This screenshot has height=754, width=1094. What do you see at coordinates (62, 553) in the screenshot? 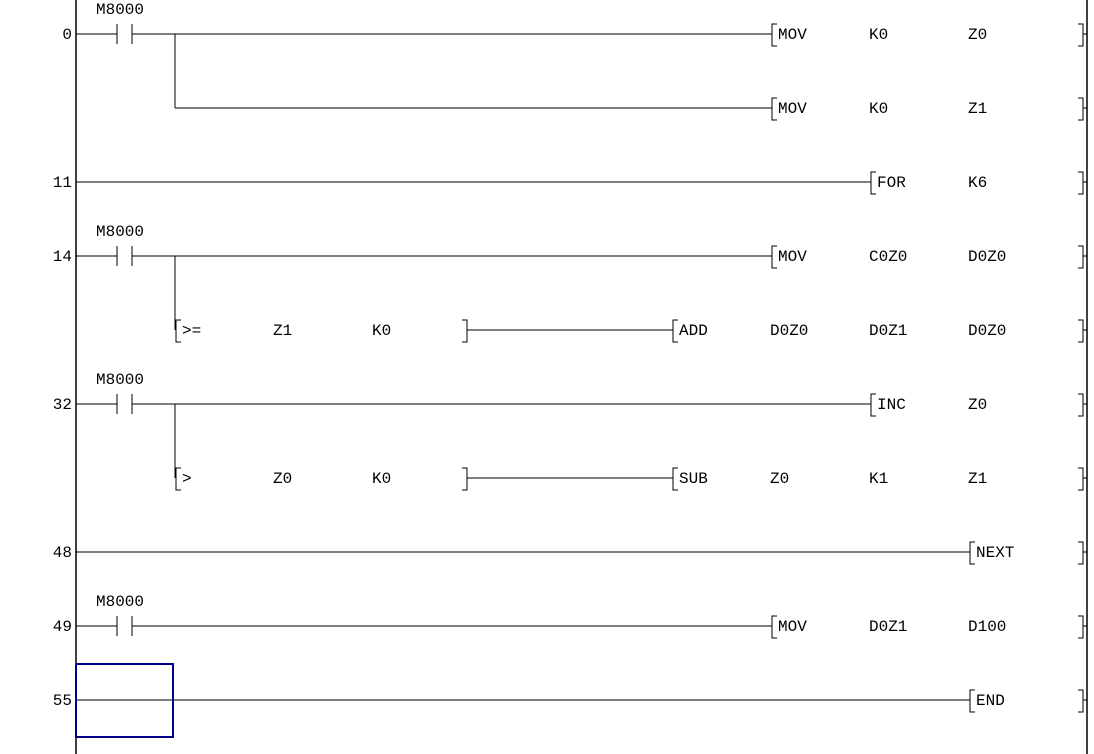
I see `step-number: 48` at bounding box center [62, 553].